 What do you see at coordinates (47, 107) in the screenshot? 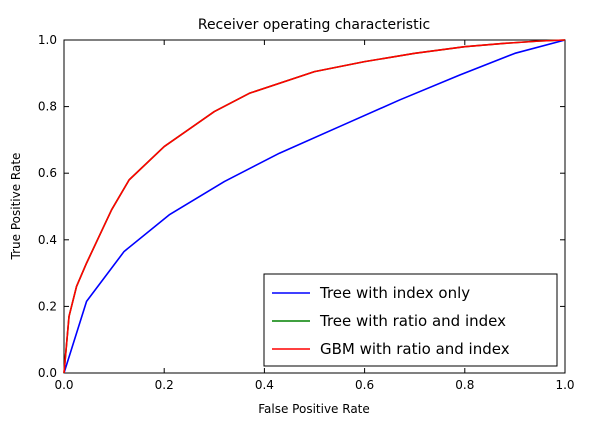
I see `y-tick-label: 0.8` at bounding box center [47, 107].